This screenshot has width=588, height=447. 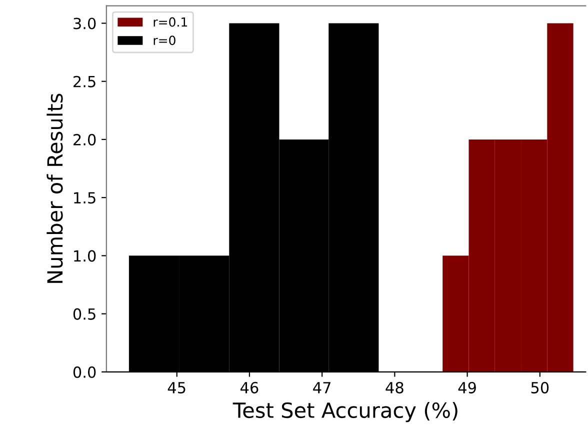 What do you see at coordinates (85, 256) in the screenshot?
I see `y-tick-label: 1.0` at bounding box center [85, 256].